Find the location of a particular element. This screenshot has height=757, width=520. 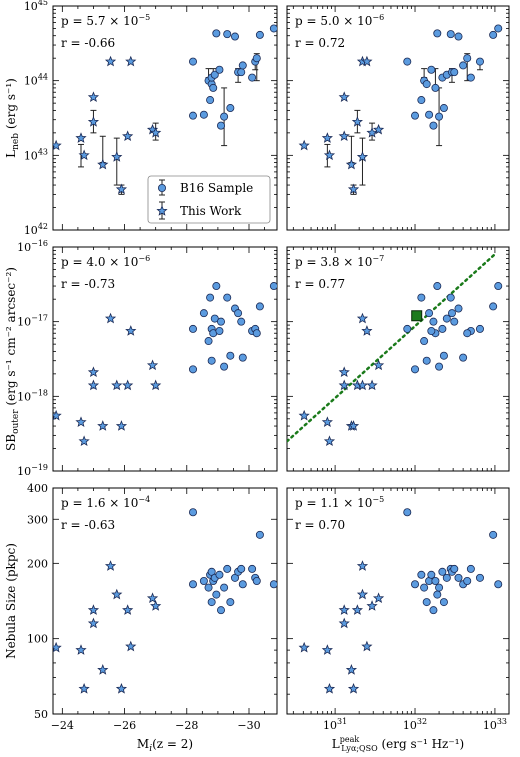

y-tick-label: 10−16 is located at coordinates (32, 246).